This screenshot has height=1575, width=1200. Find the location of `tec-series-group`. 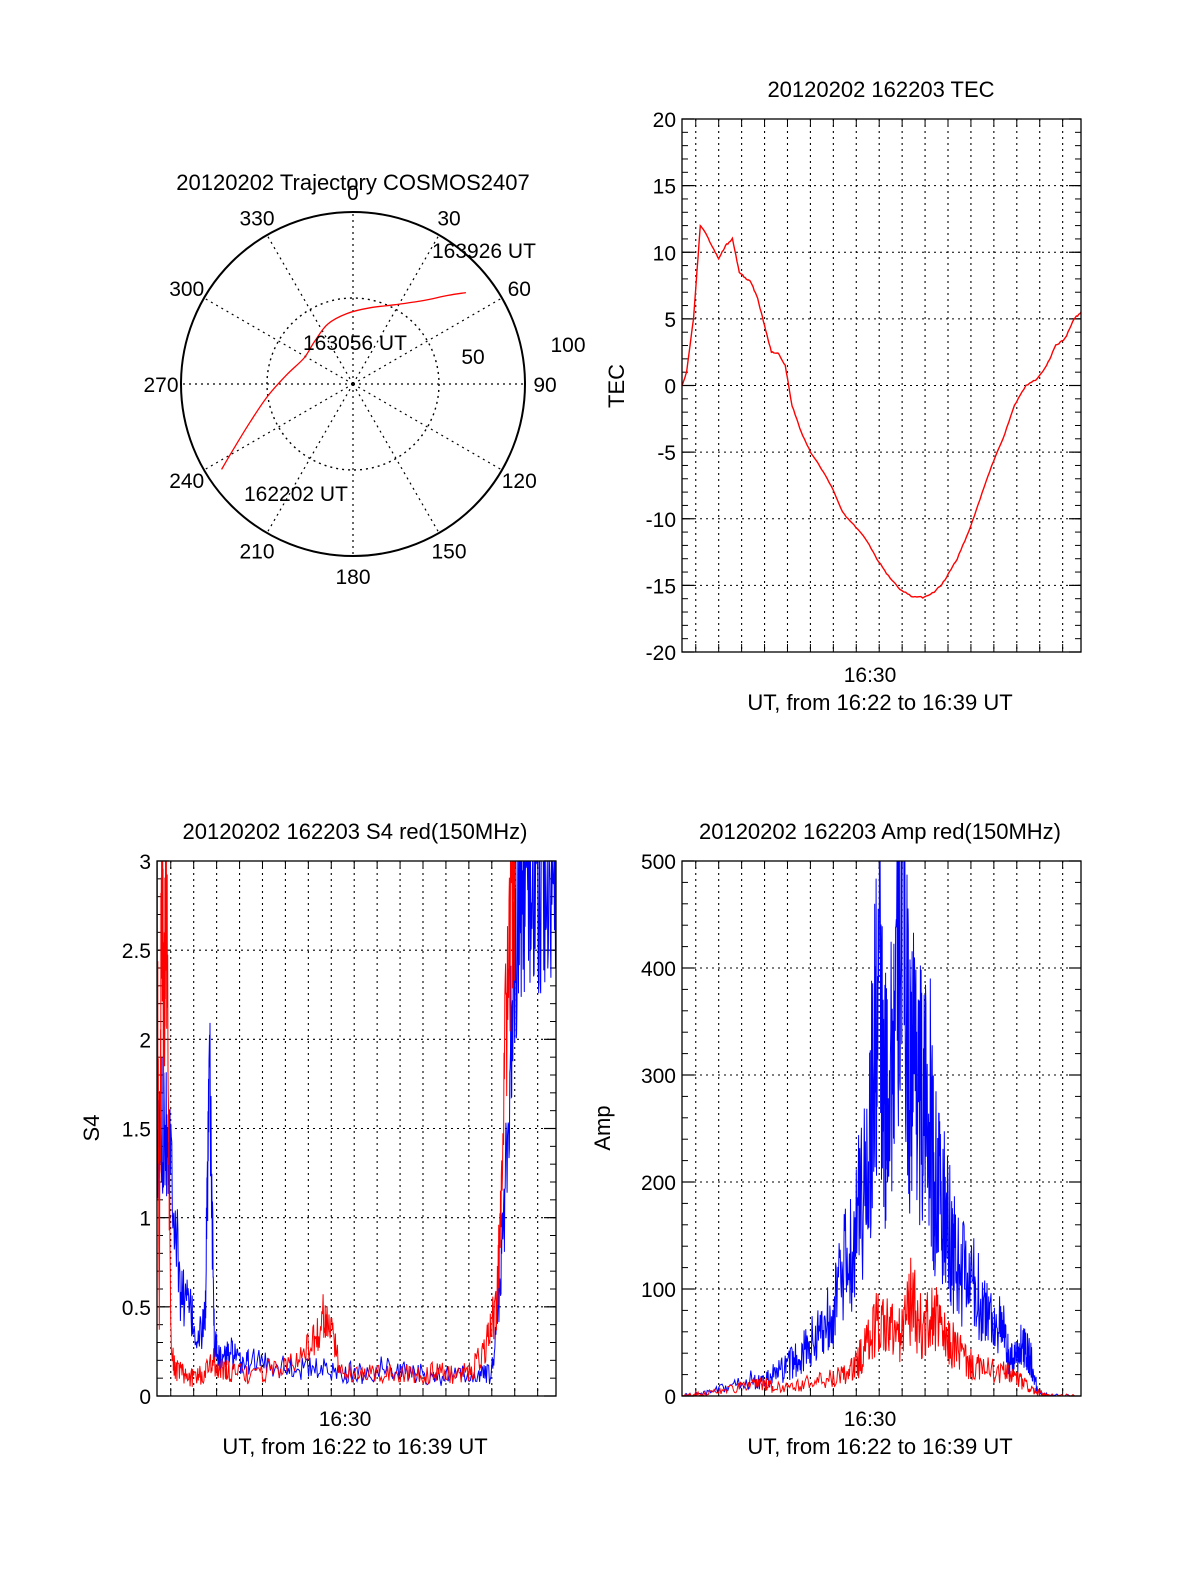

tec-series-group is located at coordinates (881, 411).